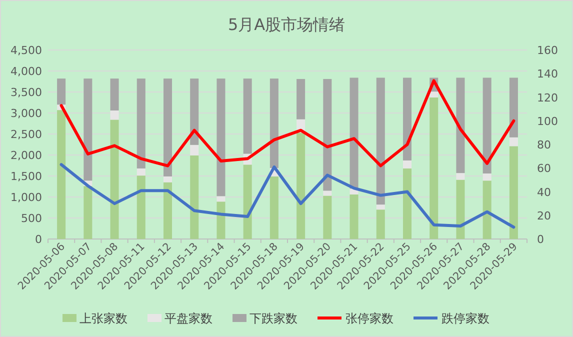 The image size is (573, 337). What do you see at coordinates (274, 319) in the screenshot?
I see `legend-label: 下跌家数` at bounding box center [274, 319].